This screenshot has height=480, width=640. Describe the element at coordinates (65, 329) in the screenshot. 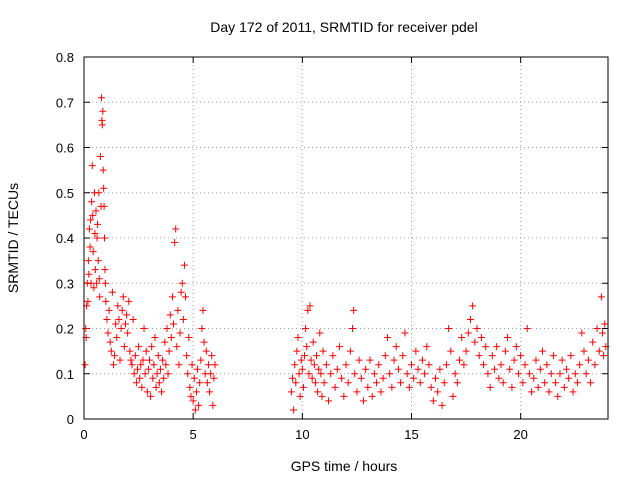

I see `y-tick-label: 0.2` at that location.